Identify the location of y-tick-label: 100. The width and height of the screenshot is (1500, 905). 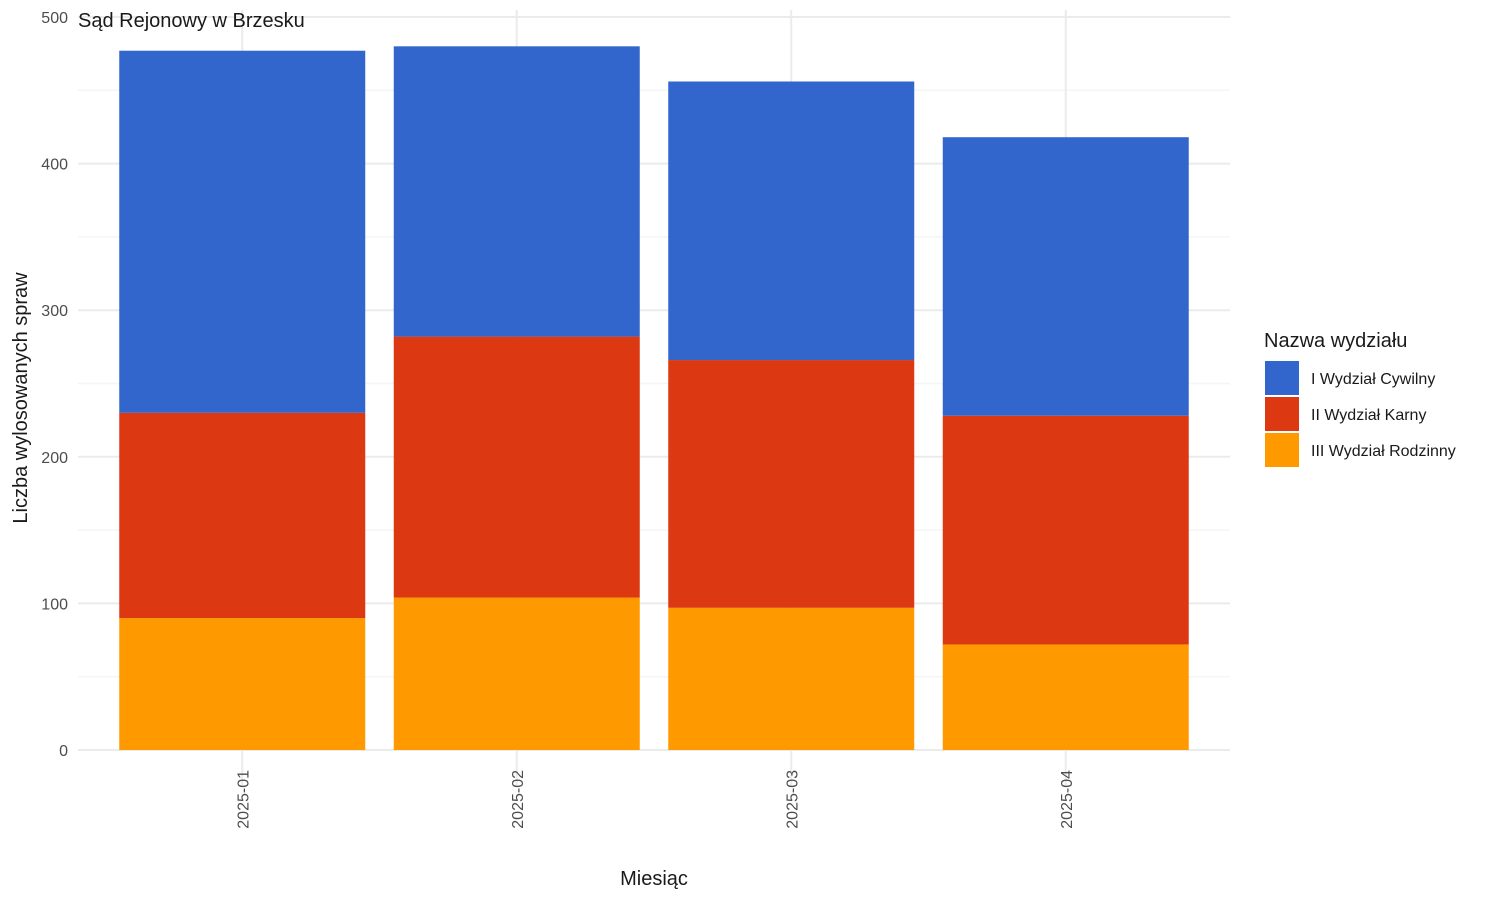
(54, 604).